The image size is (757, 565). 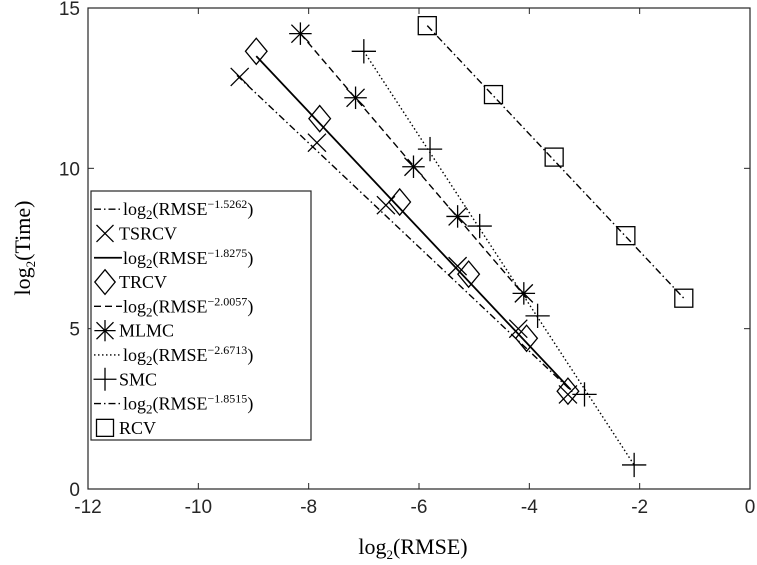 I want to click on legend-marker-trcv, so click(x=105, y=282).